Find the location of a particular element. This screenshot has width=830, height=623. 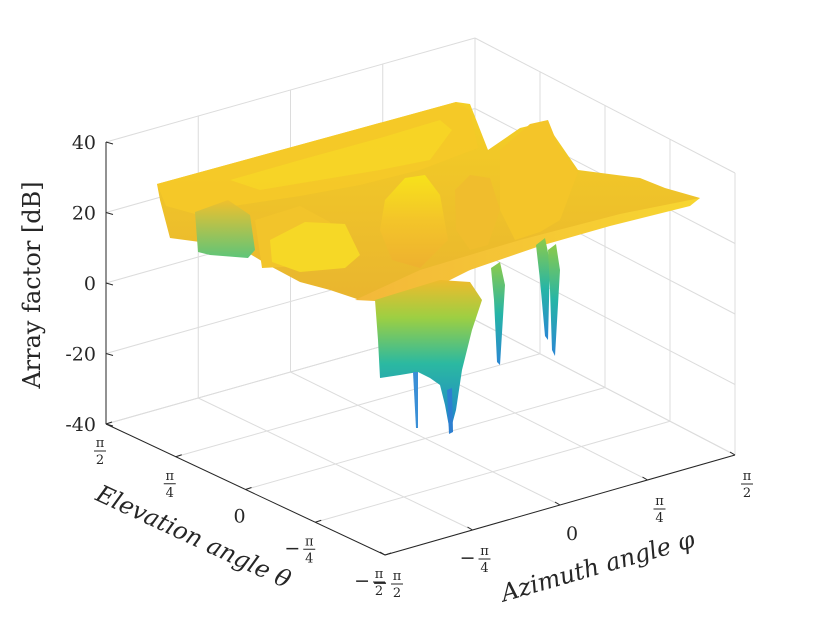

x-tick-label: − π 4 is located at coordinates (475, 560).